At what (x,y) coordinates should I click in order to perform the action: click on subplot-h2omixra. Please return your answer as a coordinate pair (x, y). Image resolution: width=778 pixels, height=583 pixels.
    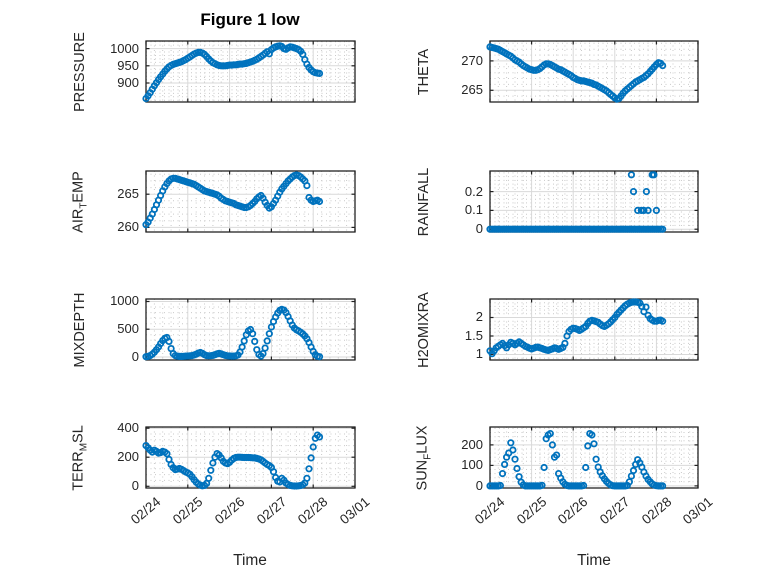
    Looking at the image, I should click on (592, 329).